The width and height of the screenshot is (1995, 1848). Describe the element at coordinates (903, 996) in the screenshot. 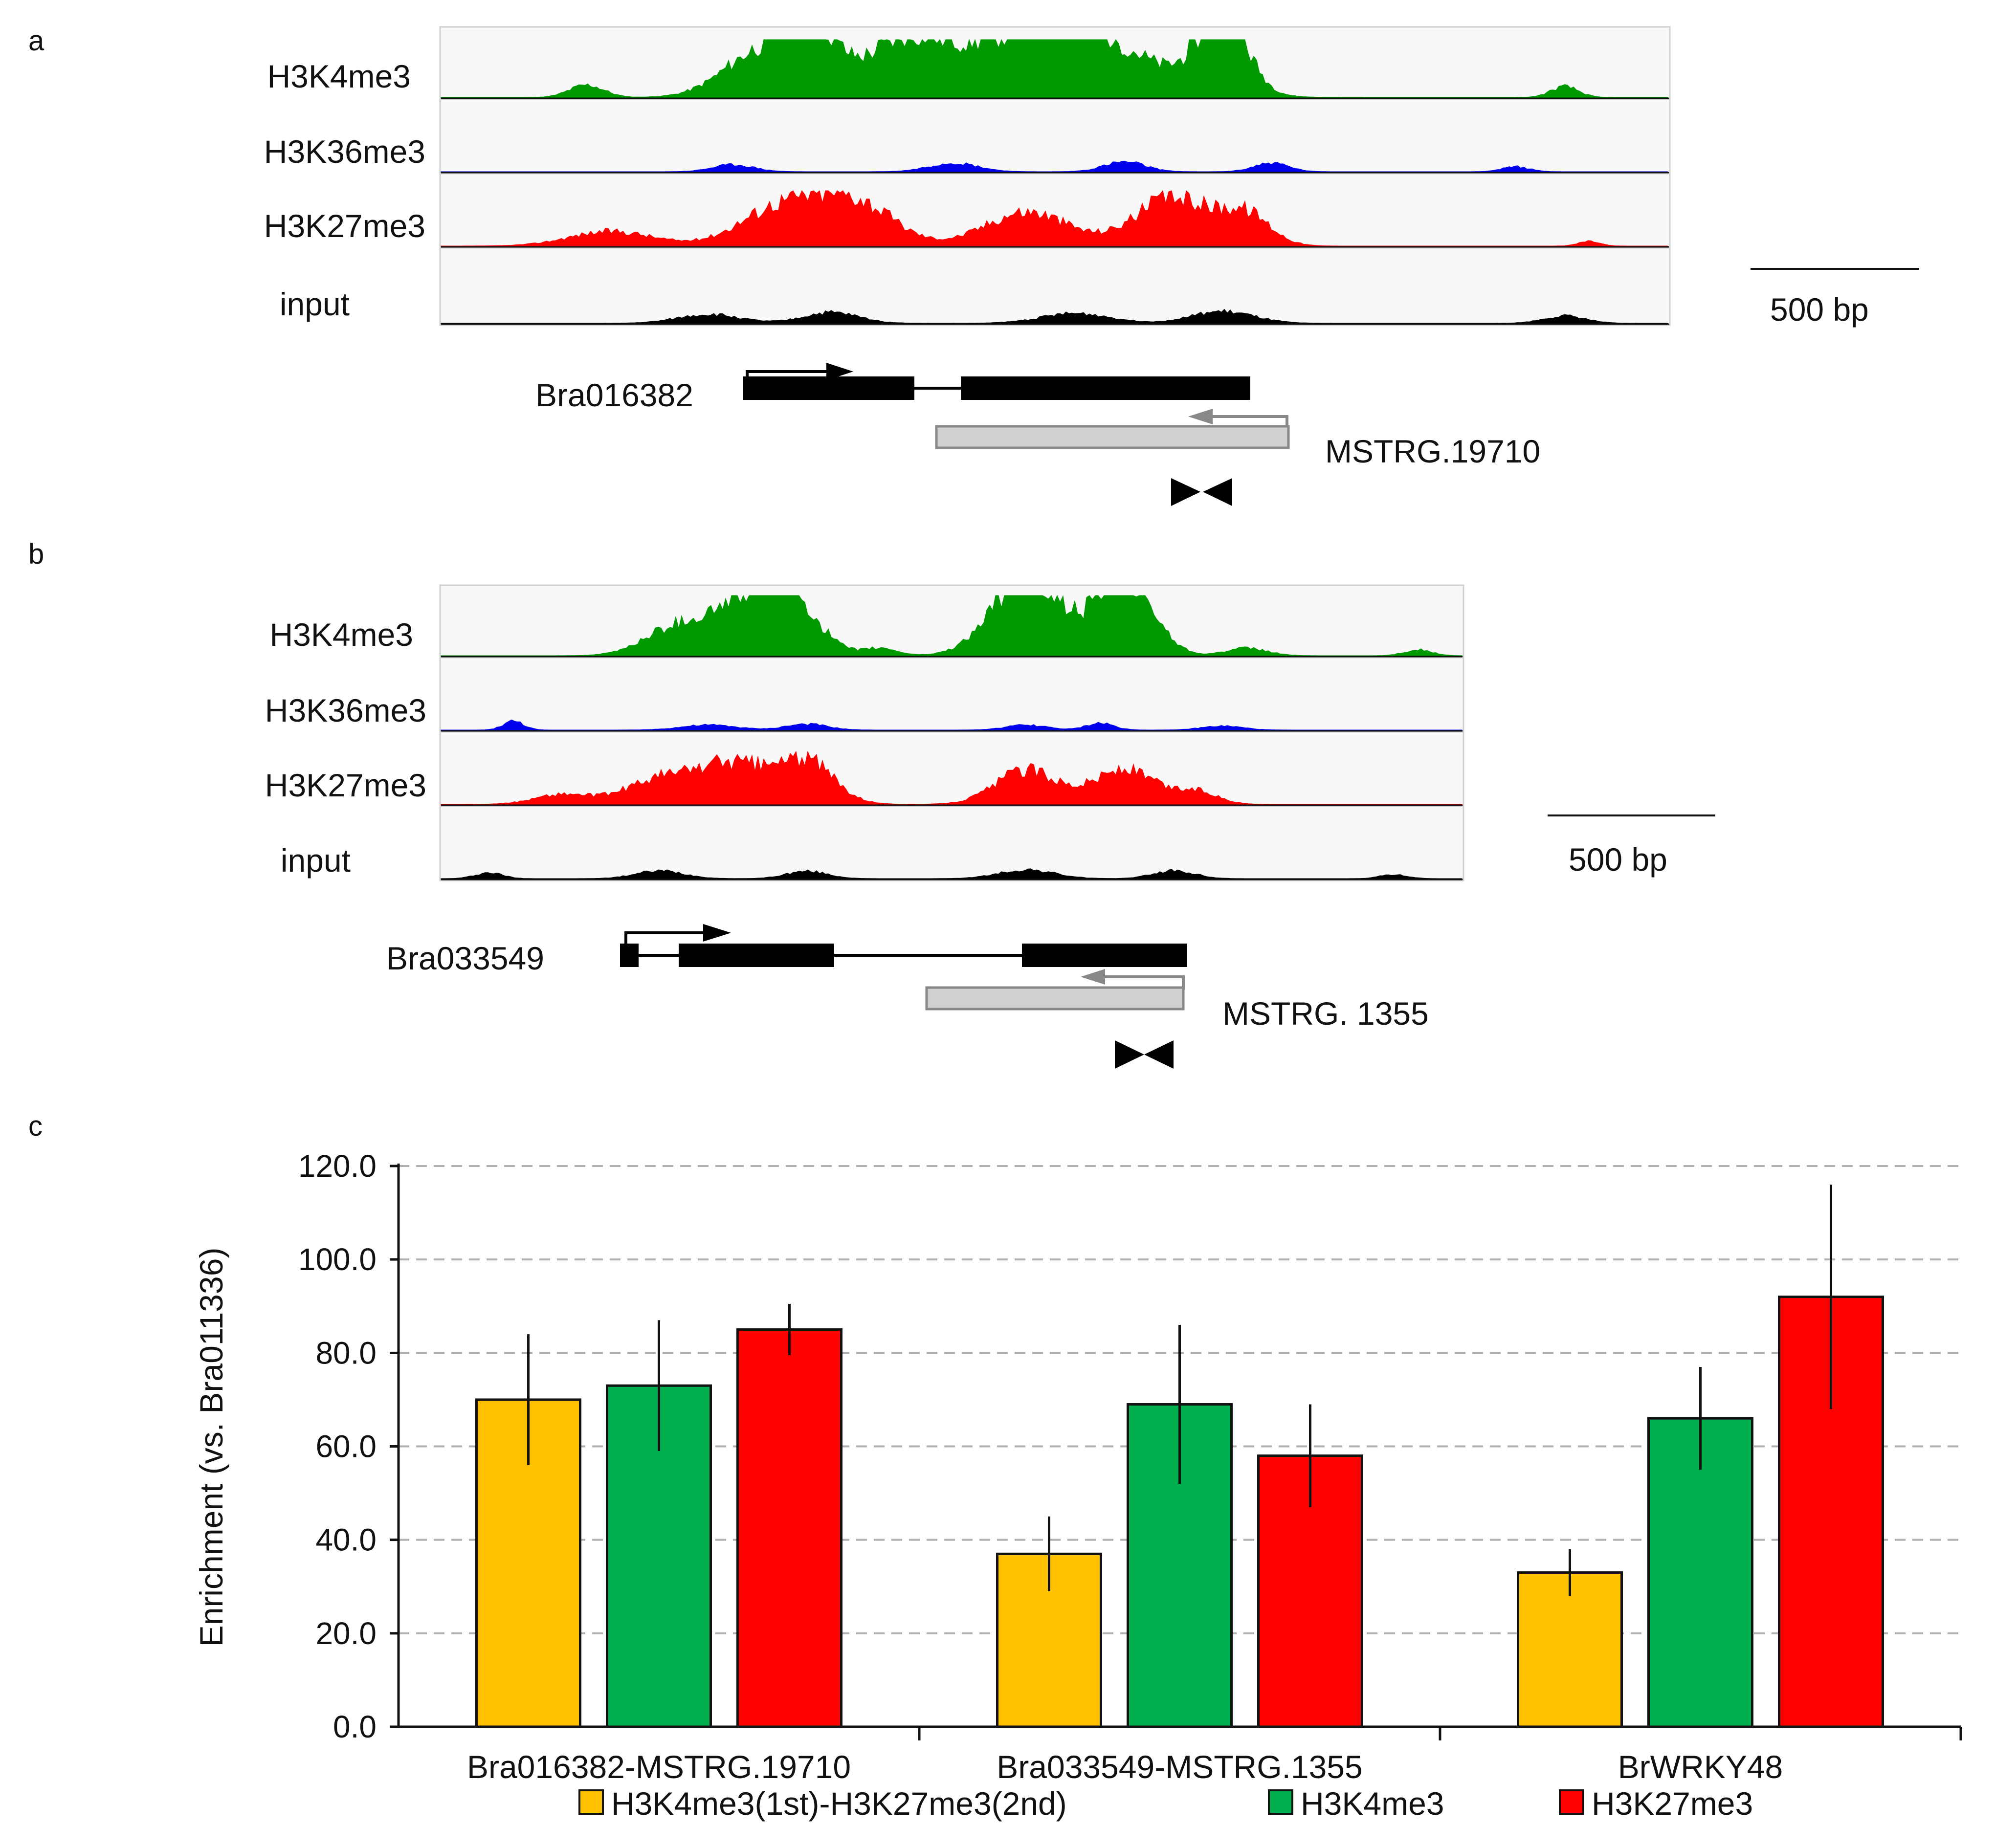

I see `panel-b-gene-model` at that location.